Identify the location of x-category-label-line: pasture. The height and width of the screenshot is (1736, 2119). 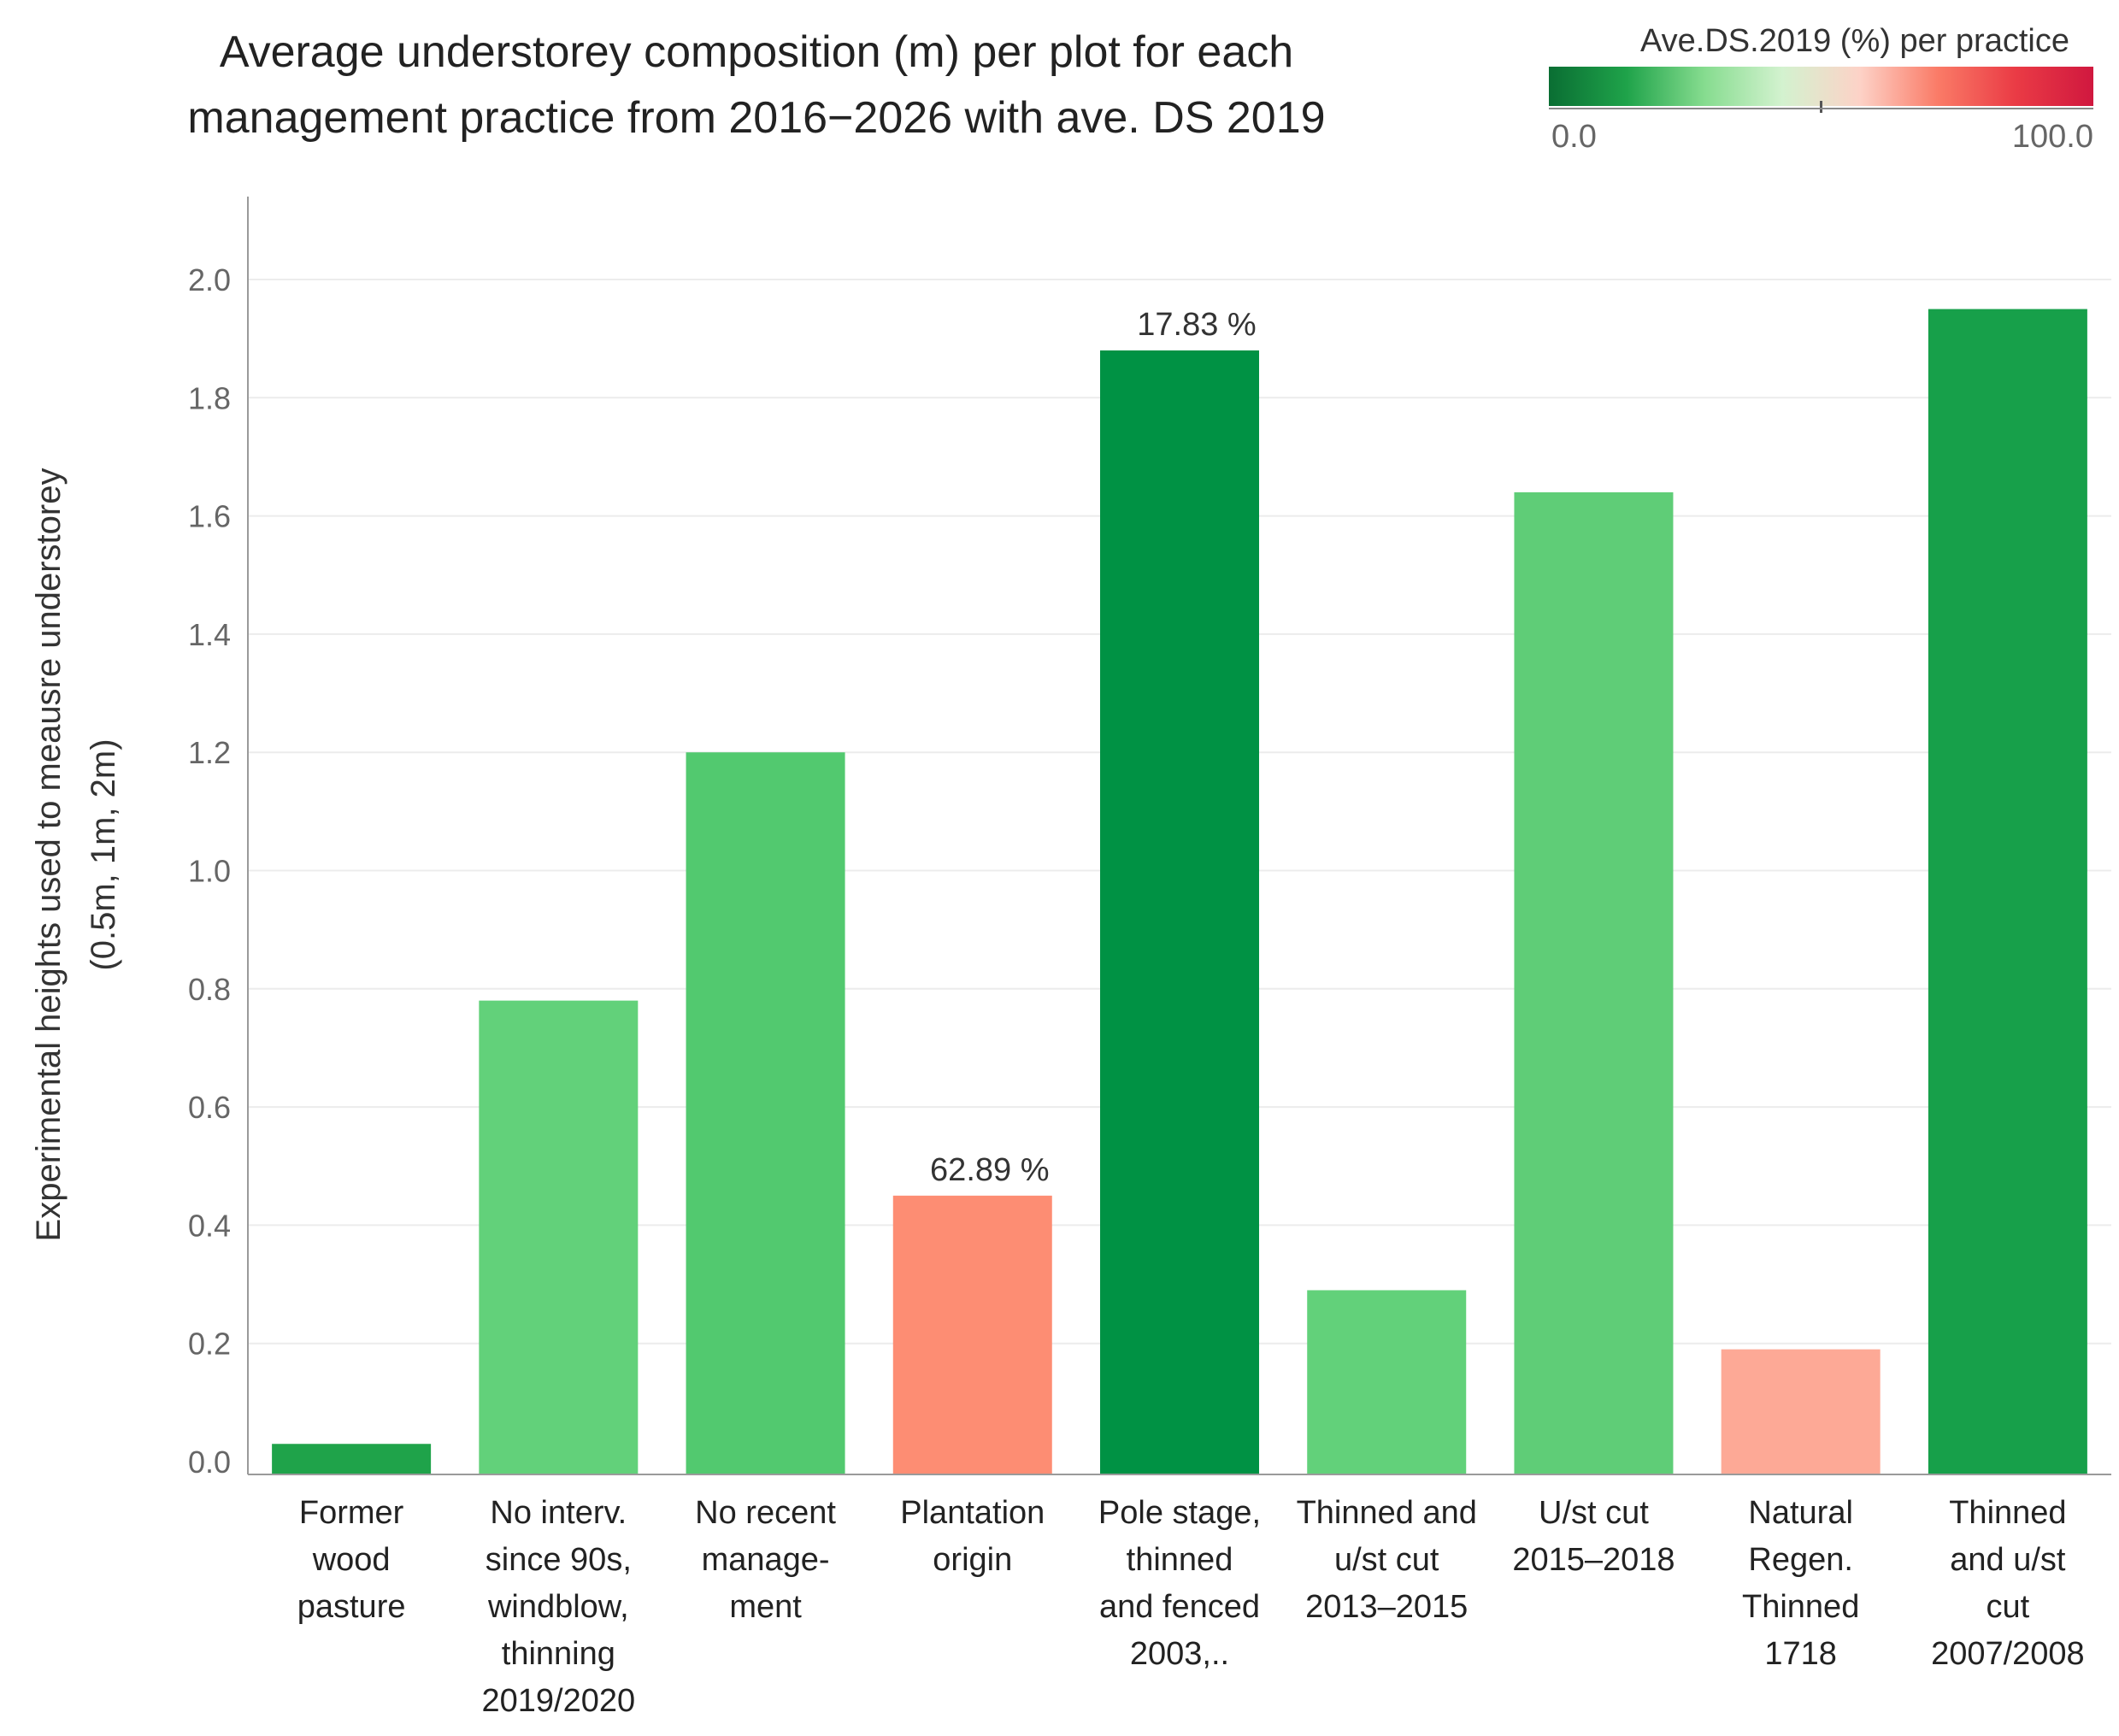
(352, 1607).